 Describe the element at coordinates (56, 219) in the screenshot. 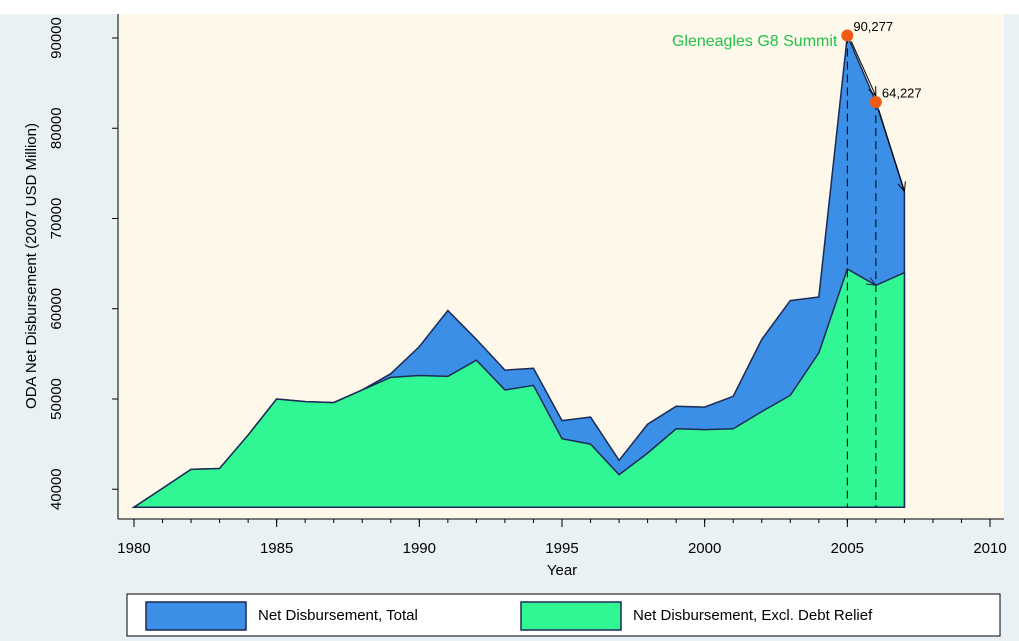

I see `y-tick-label: 70000` at that location.